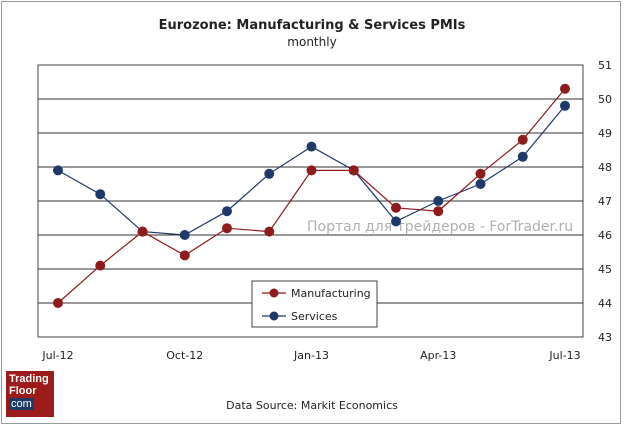 The image size is (624, 427). What do you see at coordinates (438, 355) in the screenshot?
I see `x-tick-label: Apr-13` at bounding box center [438, 355].